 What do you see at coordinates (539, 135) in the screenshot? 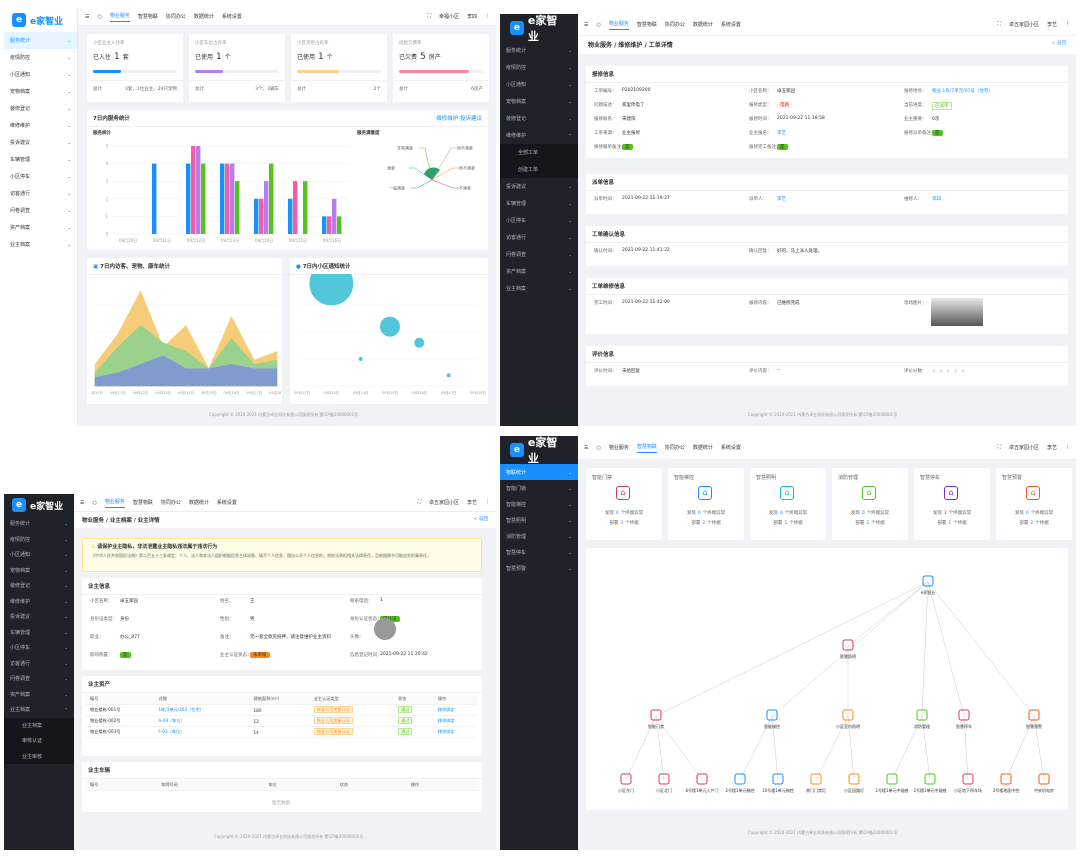
I see `sidebar-item: 维修维护 ⌃` at bounding box center [539, 135].